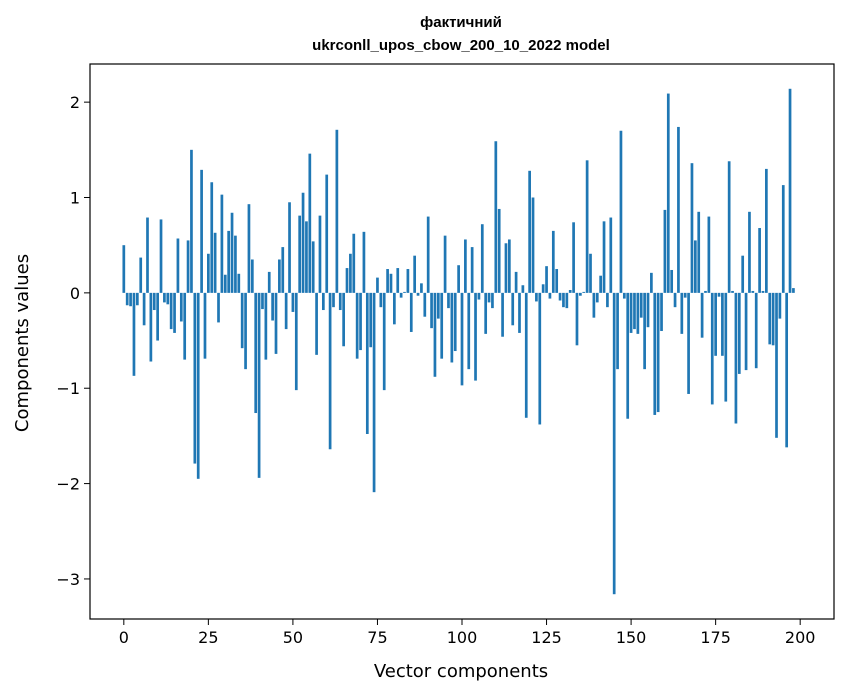 The height and width of the screenshot is (696, 847). What do you see at coordinates (68, 388) in the screenshot?
I see `y-tick-label: −1` at bounding box center [68, 388].